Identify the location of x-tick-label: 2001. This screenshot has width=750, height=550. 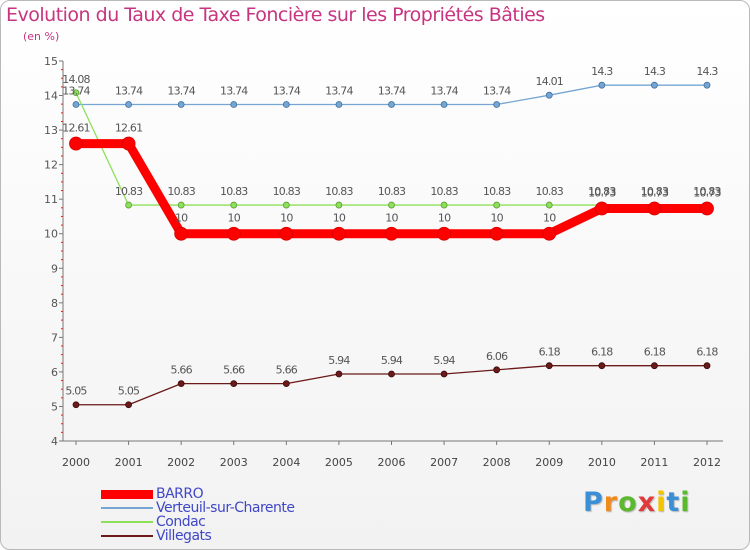
(129, 462).